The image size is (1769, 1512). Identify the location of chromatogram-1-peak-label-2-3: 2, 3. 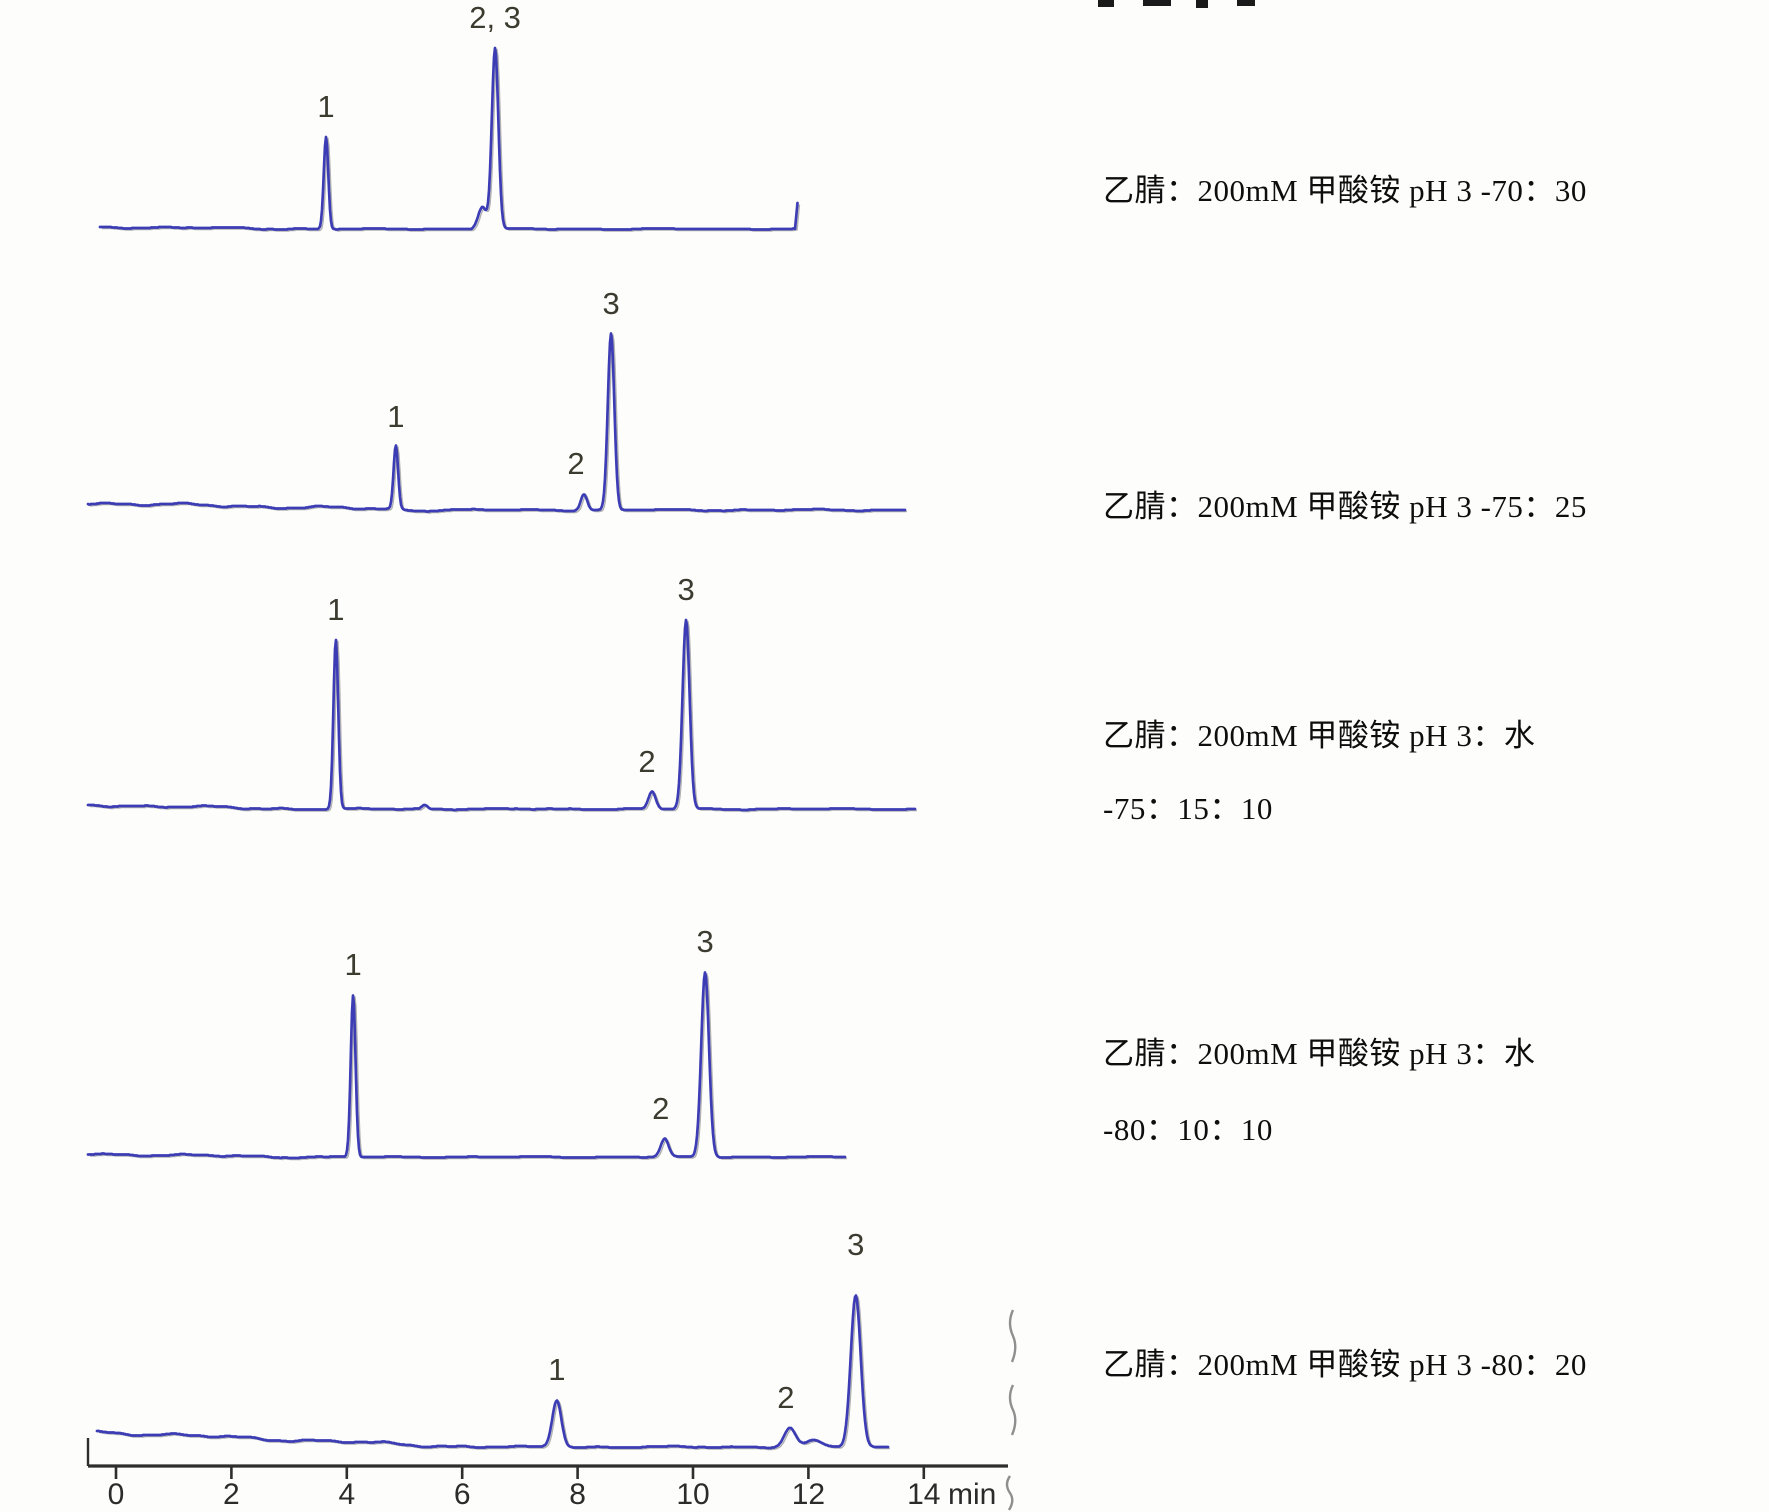
(495, 17).